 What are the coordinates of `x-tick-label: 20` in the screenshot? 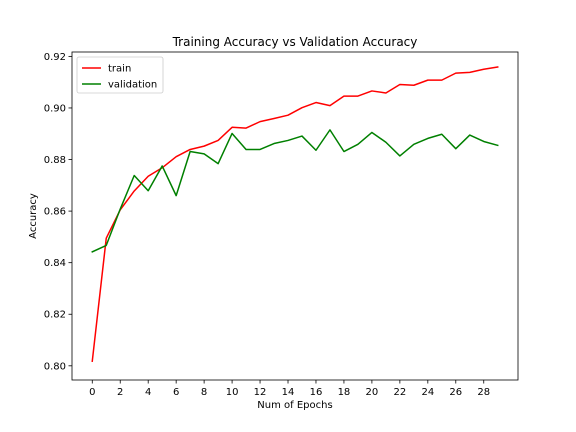 It's located at (372, 392).